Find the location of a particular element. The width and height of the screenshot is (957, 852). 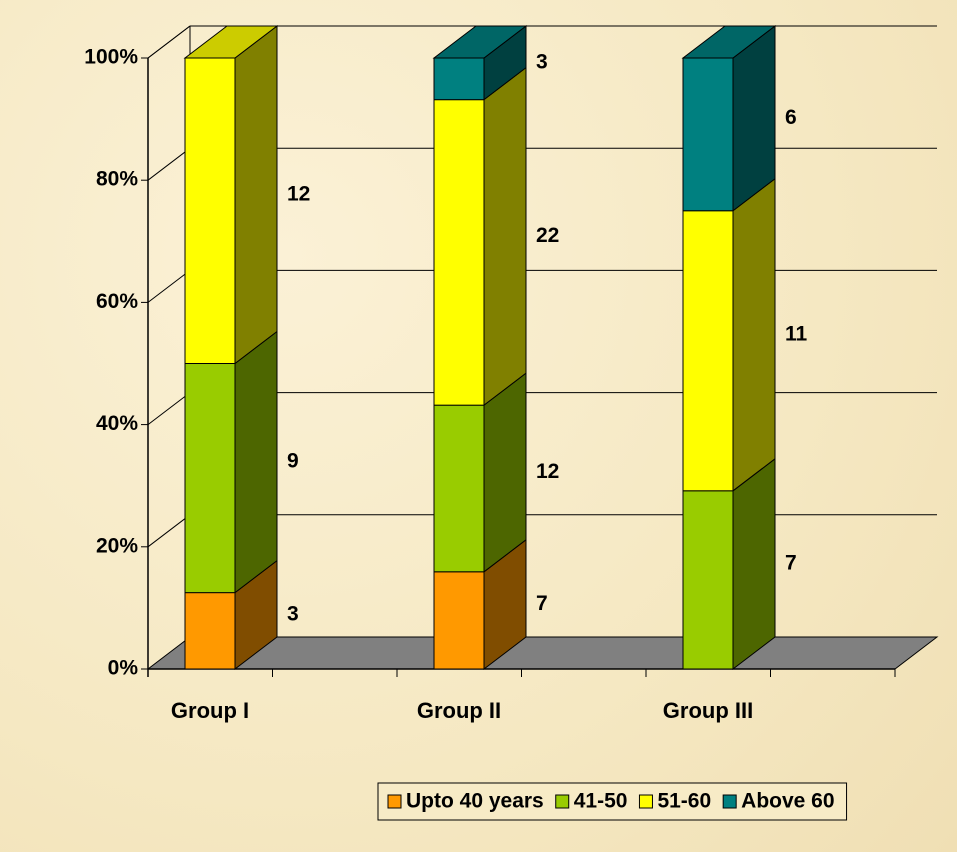

y-tick-label: 80% is located at coordinates (117, 179).